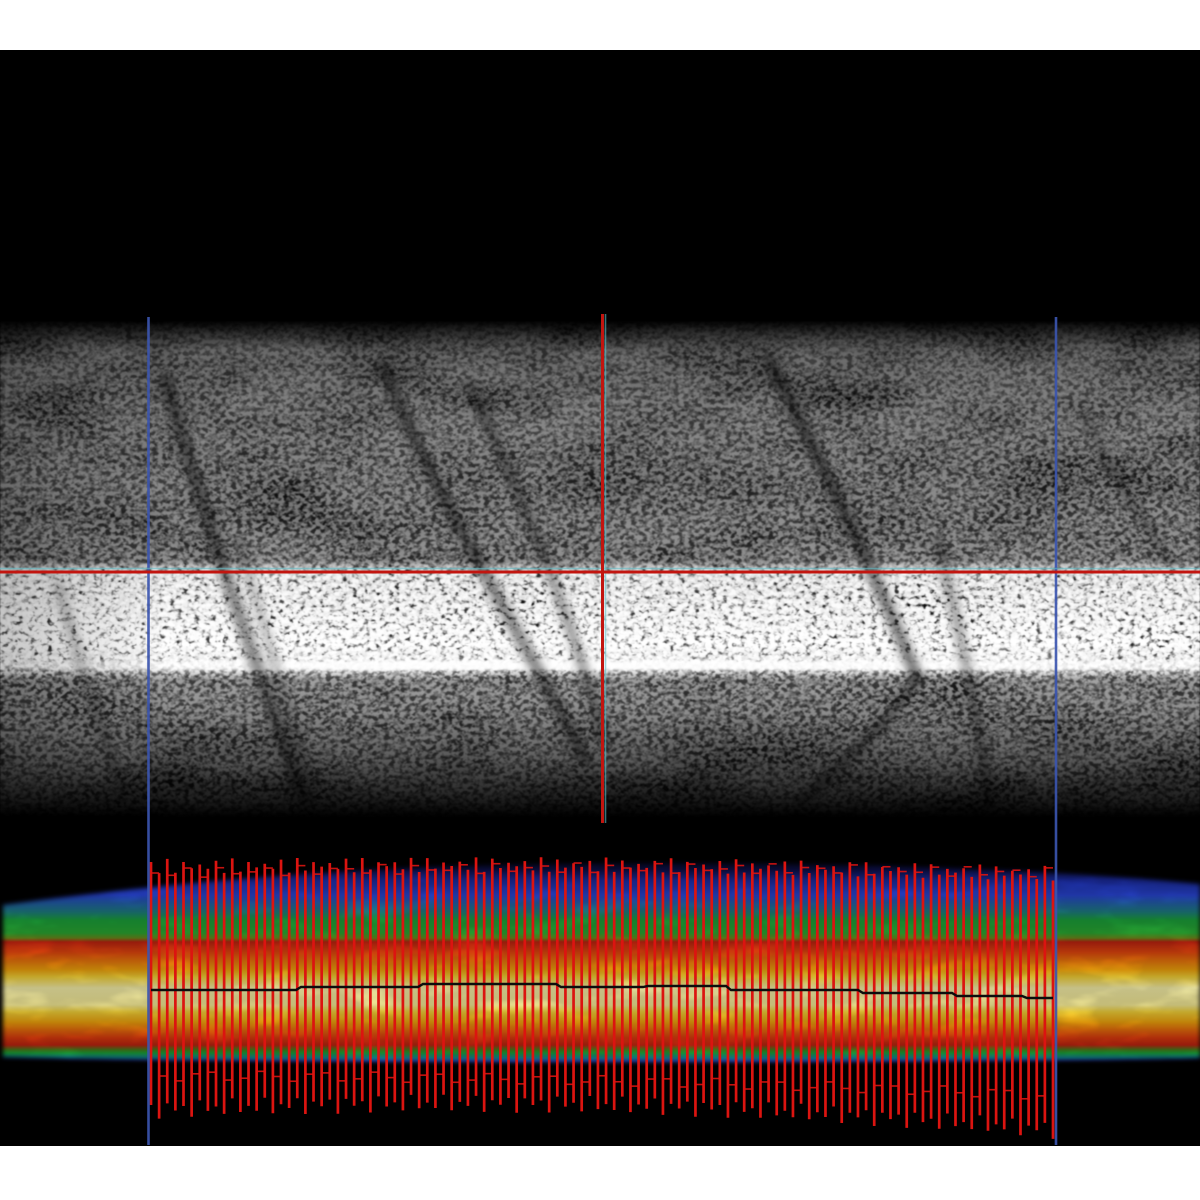 Image resolution: width=1200 pixels, height=1200 pixels. Describe the element at coordinates (600, 1173) in the screenshot. I see `bottom-white-bar` at that location.